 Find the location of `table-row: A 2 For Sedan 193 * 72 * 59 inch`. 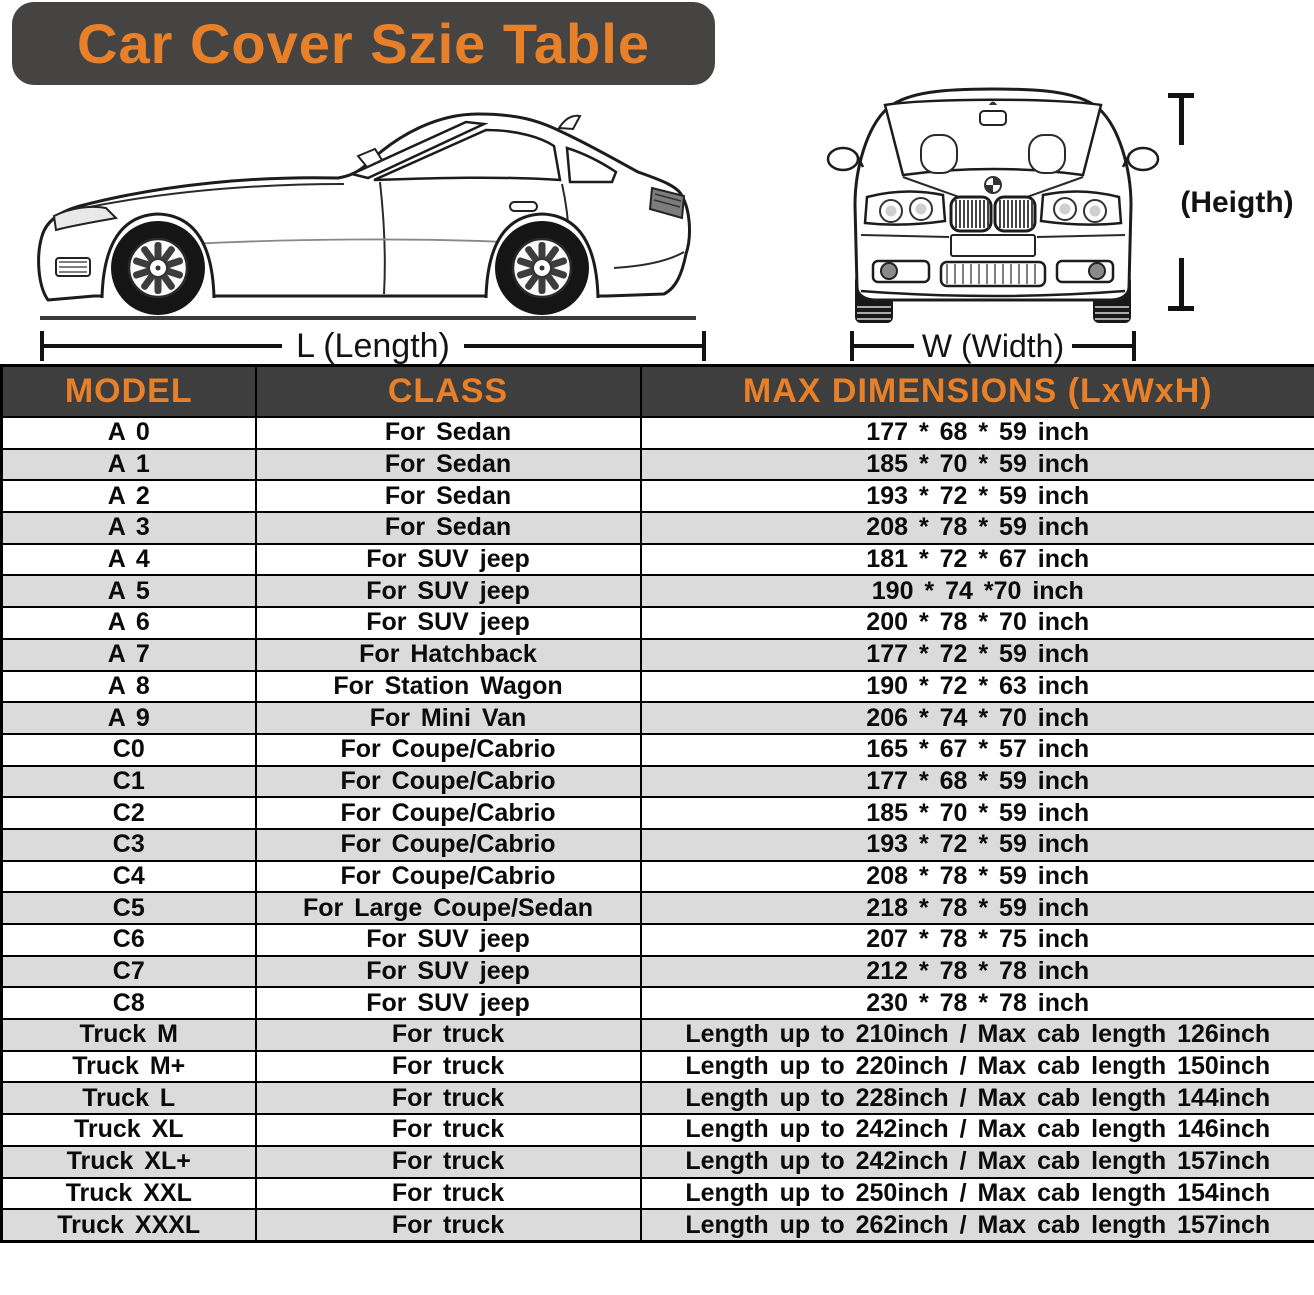

table-row: A 2 For Sedan 193 * 72 * 59 inch is located at coordinates (657, 496).